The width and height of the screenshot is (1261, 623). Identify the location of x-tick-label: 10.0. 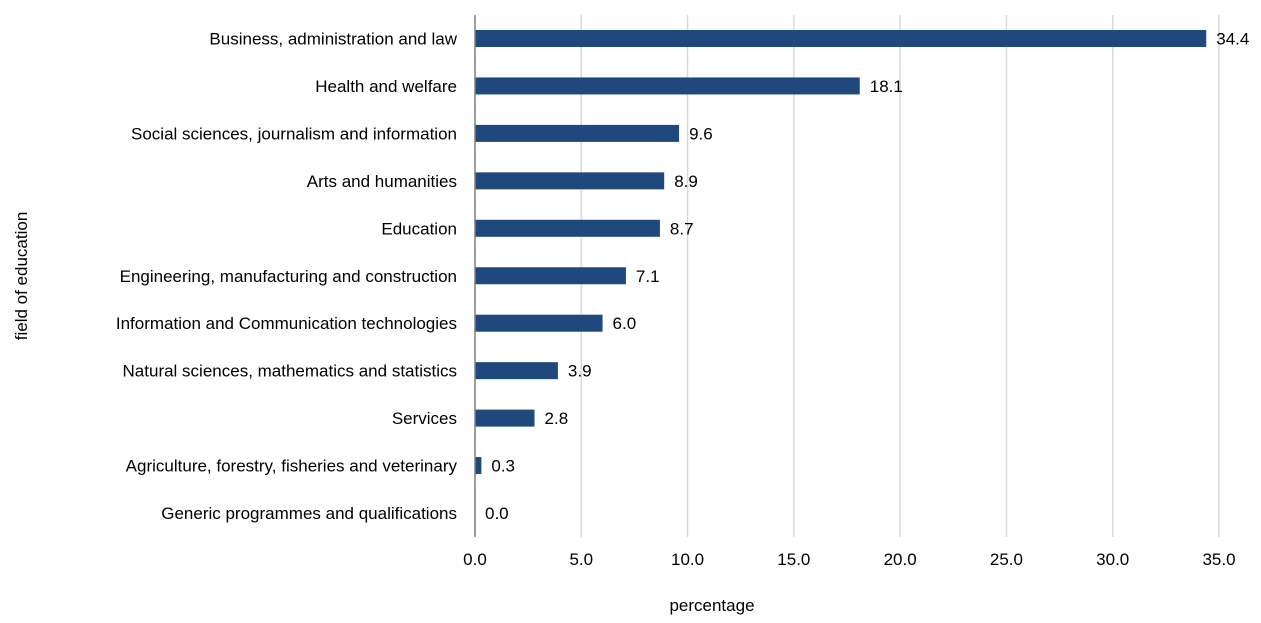
(687, 559).